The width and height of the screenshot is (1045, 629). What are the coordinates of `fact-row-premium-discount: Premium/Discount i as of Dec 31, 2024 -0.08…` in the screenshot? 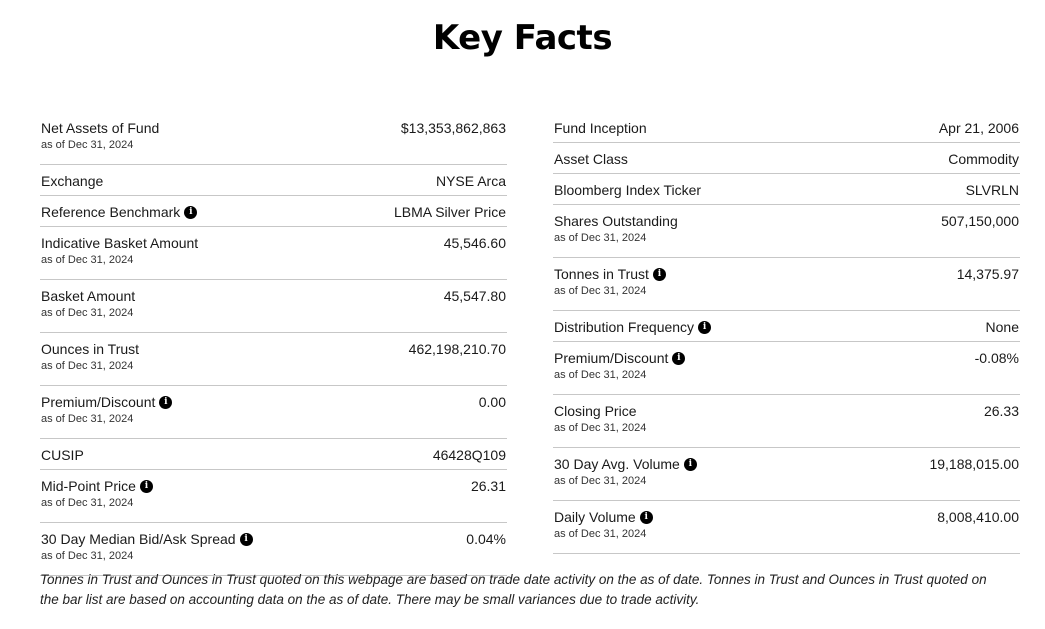 It's located at (786, 368).